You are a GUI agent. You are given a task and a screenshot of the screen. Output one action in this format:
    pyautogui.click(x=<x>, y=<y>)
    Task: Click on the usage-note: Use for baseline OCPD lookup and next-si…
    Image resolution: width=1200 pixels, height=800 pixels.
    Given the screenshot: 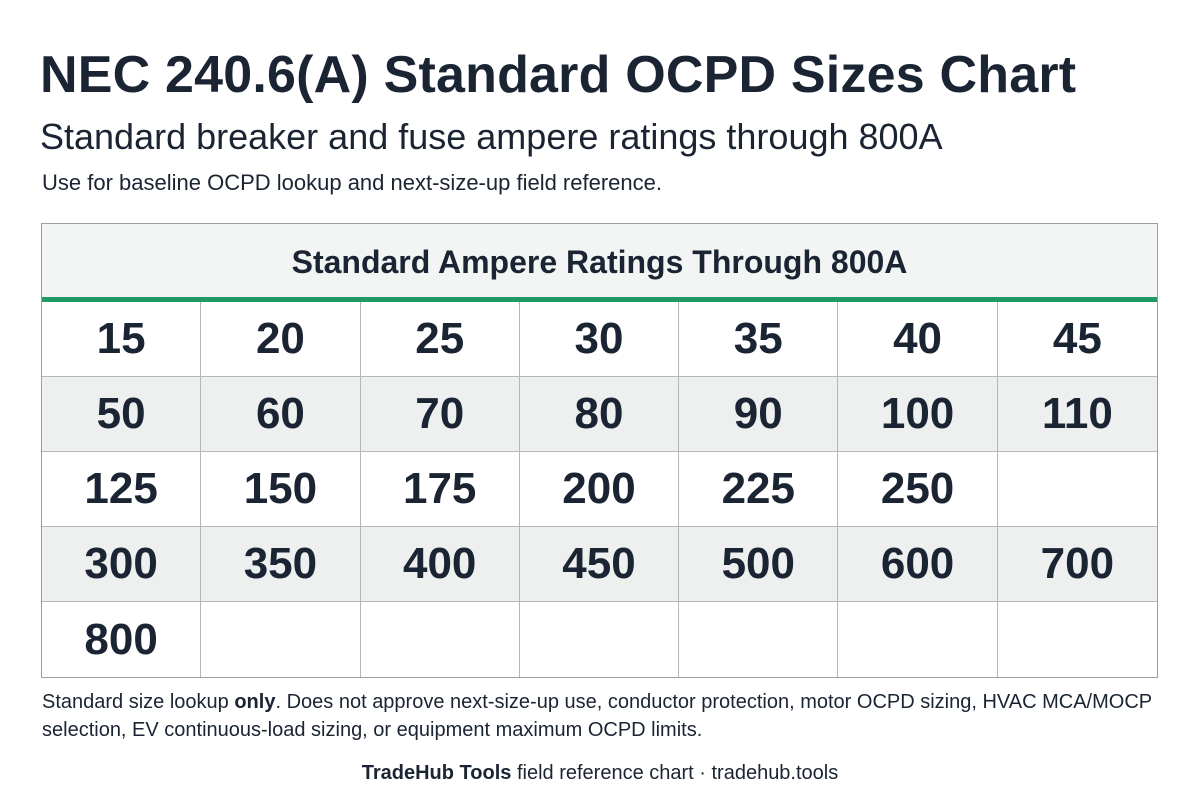 What is the action you would take?
    pyautogui.click(x=352, y=182)
    